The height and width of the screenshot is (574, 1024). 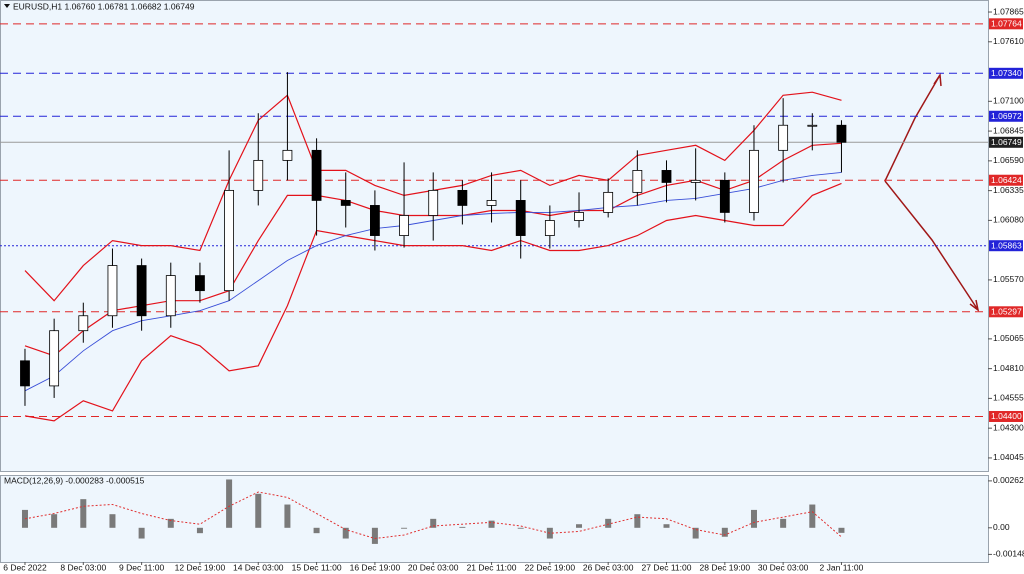 I want to click on level-tag-label: 1.07340, so click(x=1006, y=73).